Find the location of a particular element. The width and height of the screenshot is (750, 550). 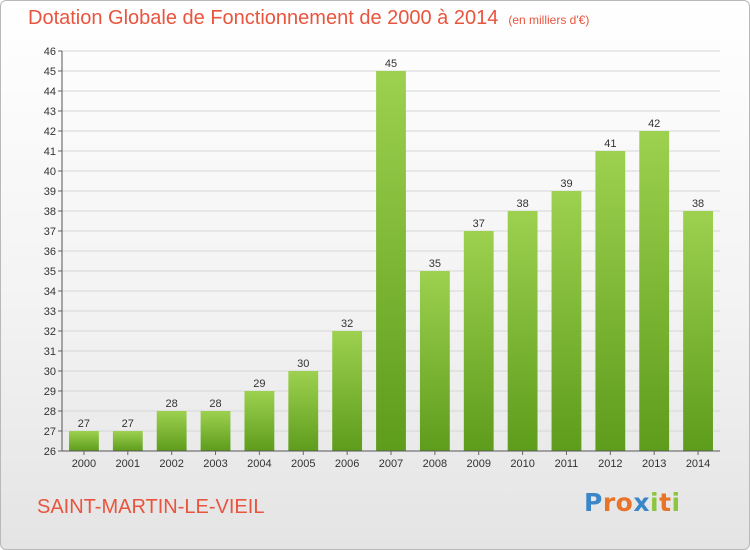

bar-2007 is located at coordinates (391, 261).